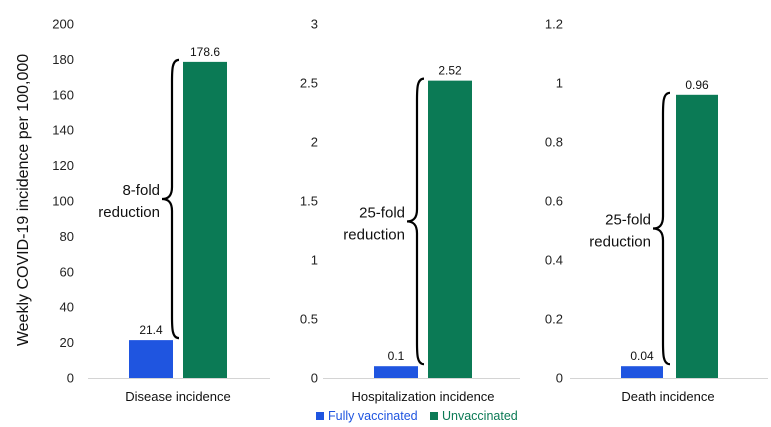 The height and width of the screenshot is (427, 771). Describe the element at coordinates (554, 24) in the screenshot. I see `y-tick-label: 1.2` at that location.